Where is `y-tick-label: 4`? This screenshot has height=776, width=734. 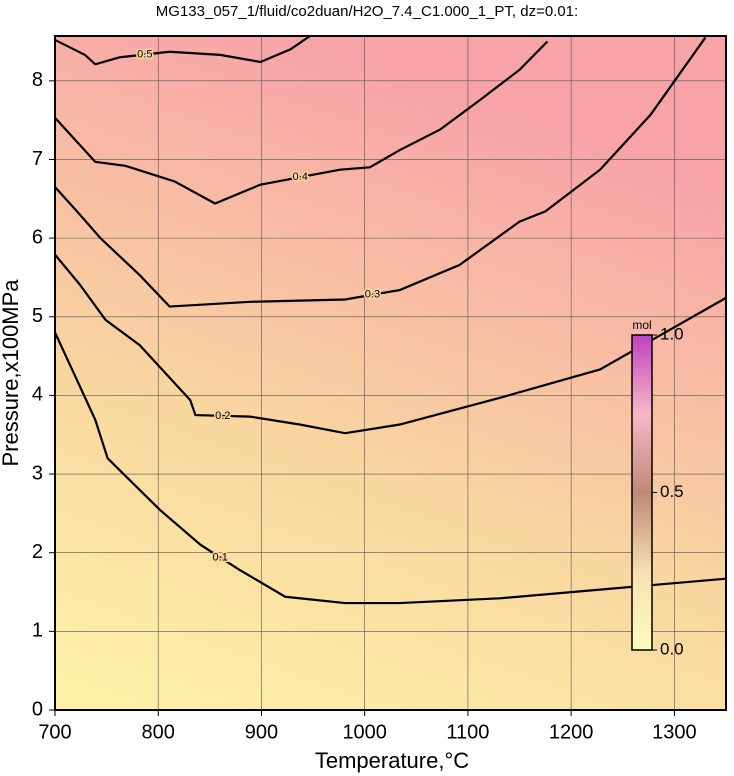 y-tick-label: 4 is located at coordinates (37, 395).